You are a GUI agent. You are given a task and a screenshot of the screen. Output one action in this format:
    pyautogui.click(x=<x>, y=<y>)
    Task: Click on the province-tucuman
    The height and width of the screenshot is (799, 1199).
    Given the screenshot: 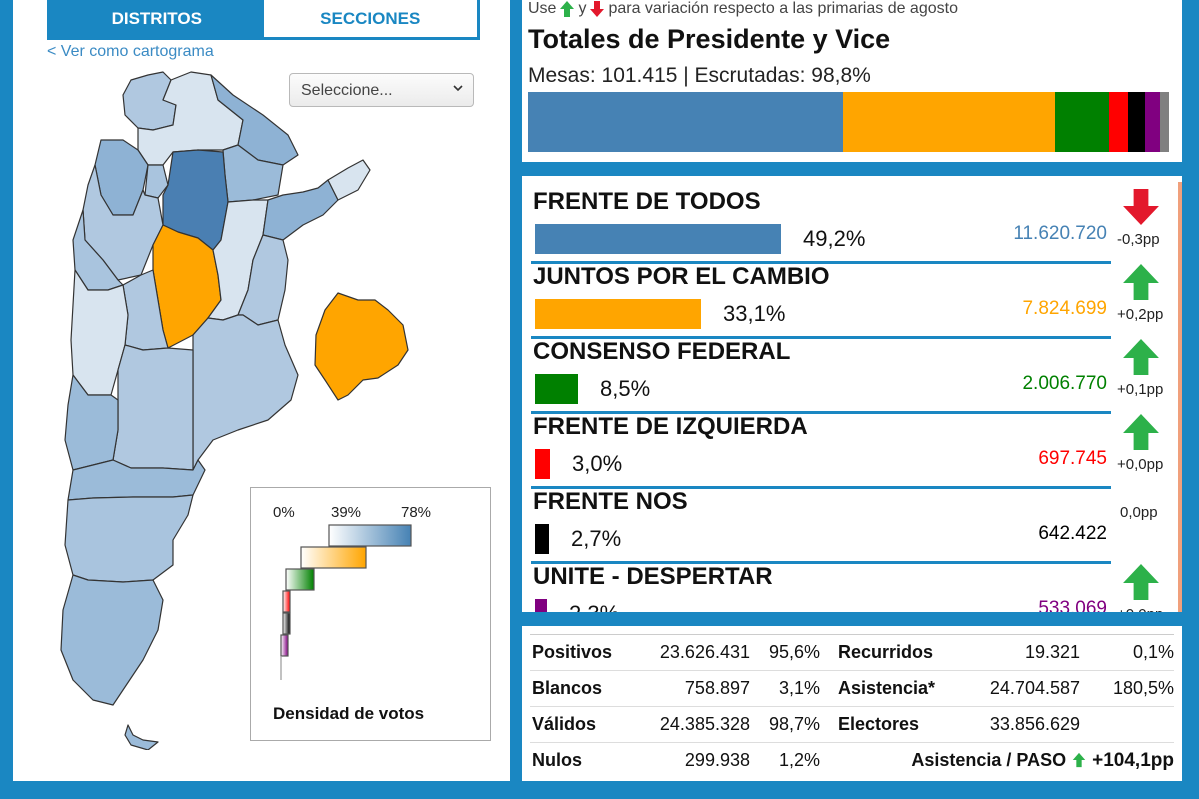 What is the action you would take?
    pyautogui.click(x=156, y=181)
    